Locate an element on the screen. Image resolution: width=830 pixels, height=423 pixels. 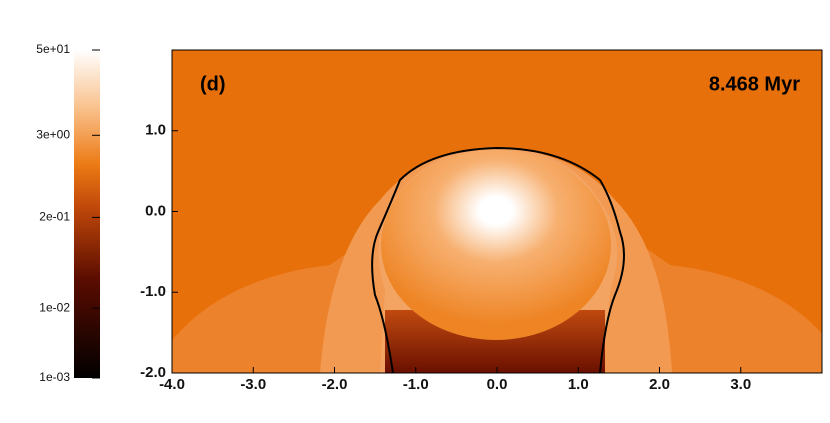
y-tick-label: 1.0 is located at coordinates (155, 130).